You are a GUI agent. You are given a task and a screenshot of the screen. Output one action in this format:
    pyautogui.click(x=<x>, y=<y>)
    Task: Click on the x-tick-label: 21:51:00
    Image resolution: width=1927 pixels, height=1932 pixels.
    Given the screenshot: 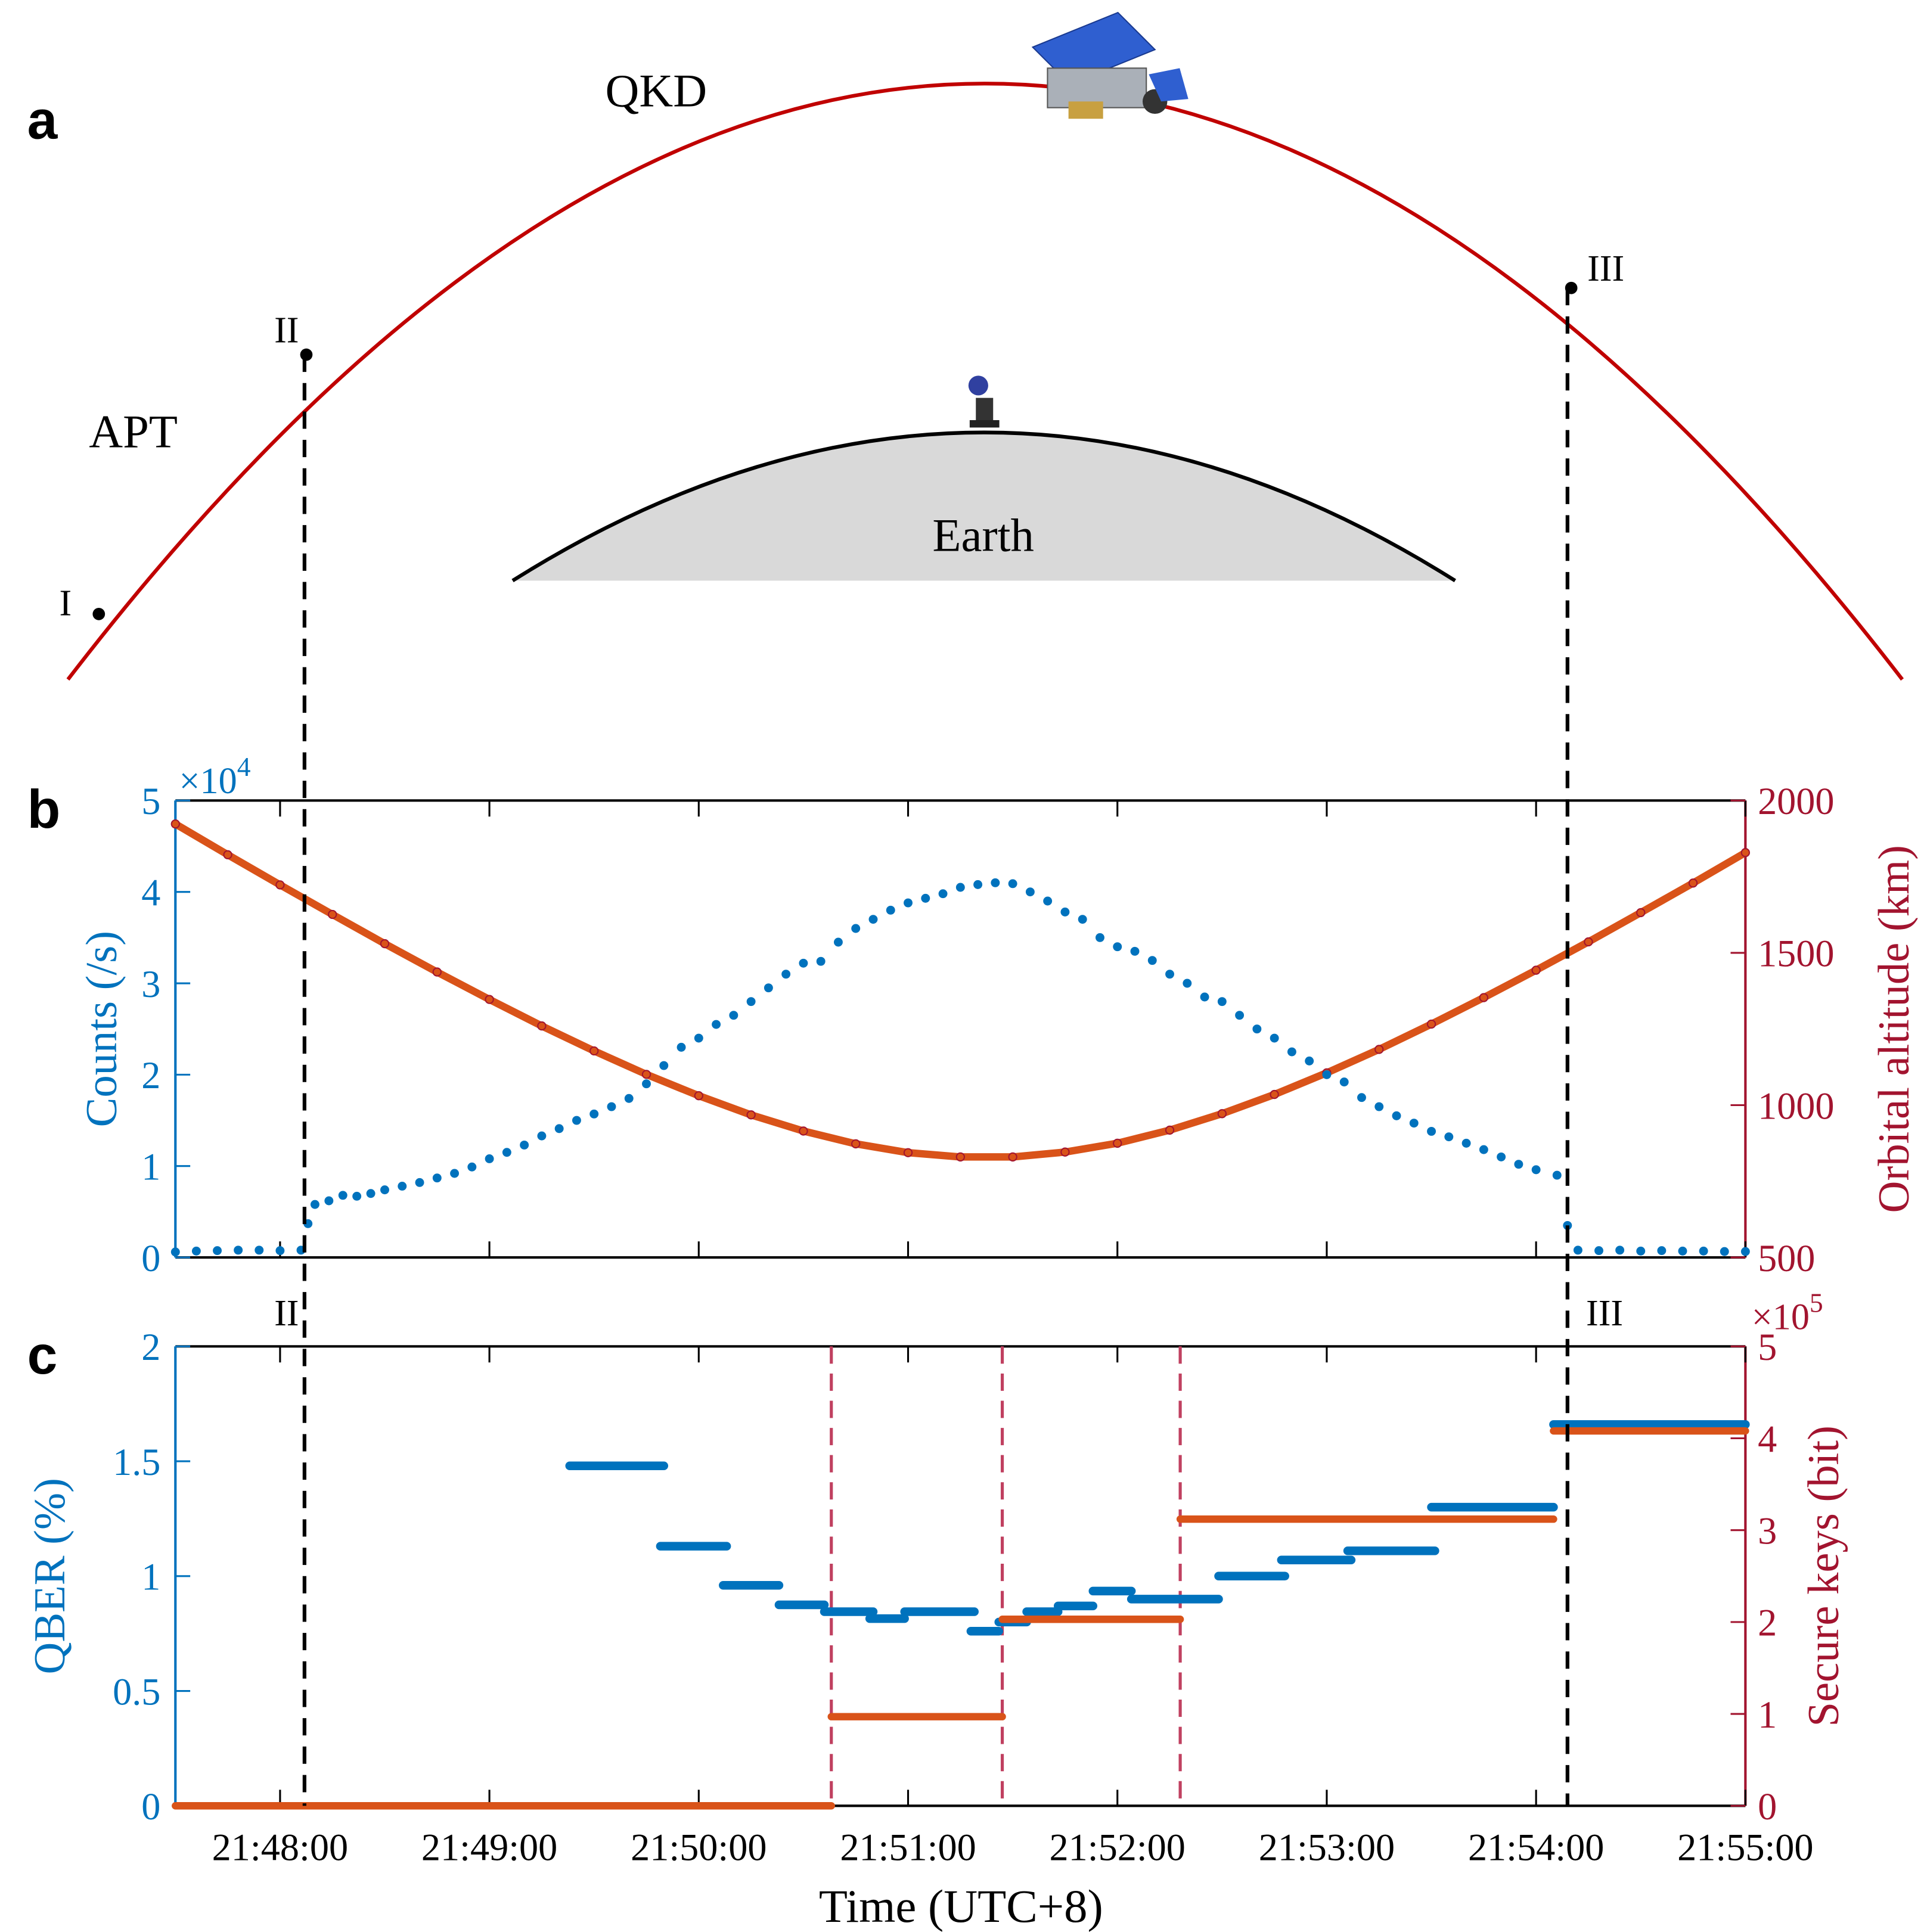 What is the action you would take?
    pyautogui.click(x=908, y=1847)
    